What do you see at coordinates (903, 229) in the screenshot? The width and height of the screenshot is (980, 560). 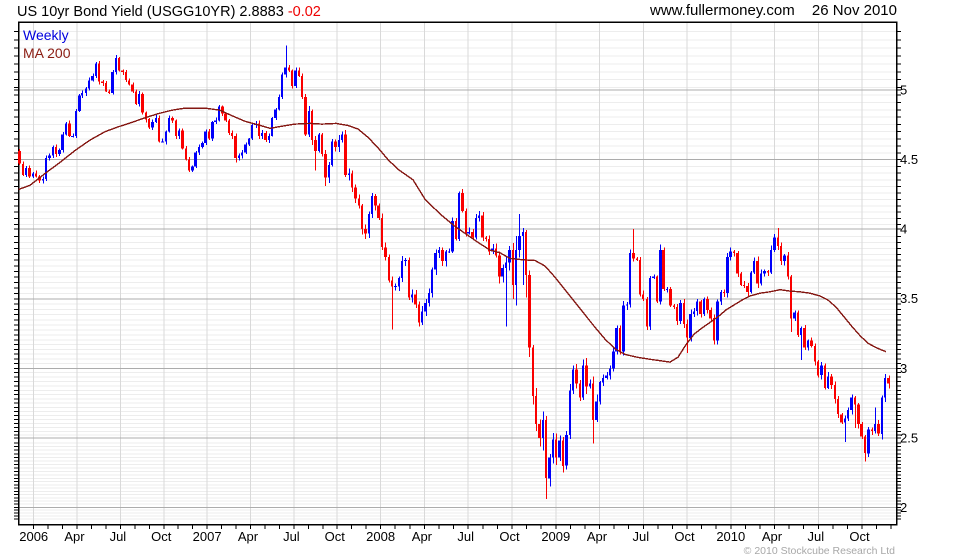 I see `svg-text: 4` at bounding box center [903, 229].